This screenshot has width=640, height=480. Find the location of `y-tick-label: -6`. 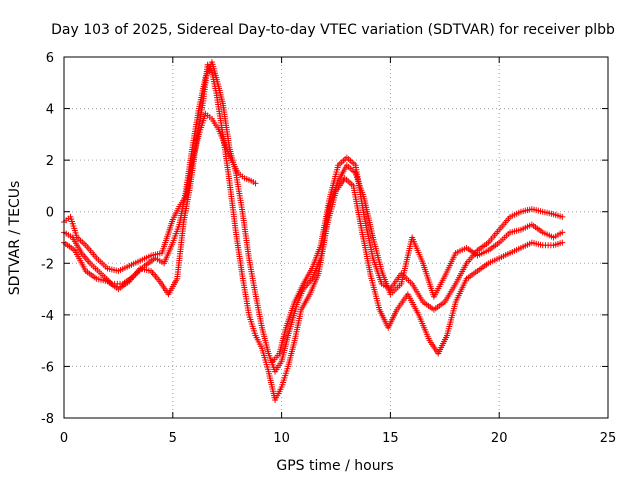

y-tick-label: -6 is located at coordinates (47, 367).